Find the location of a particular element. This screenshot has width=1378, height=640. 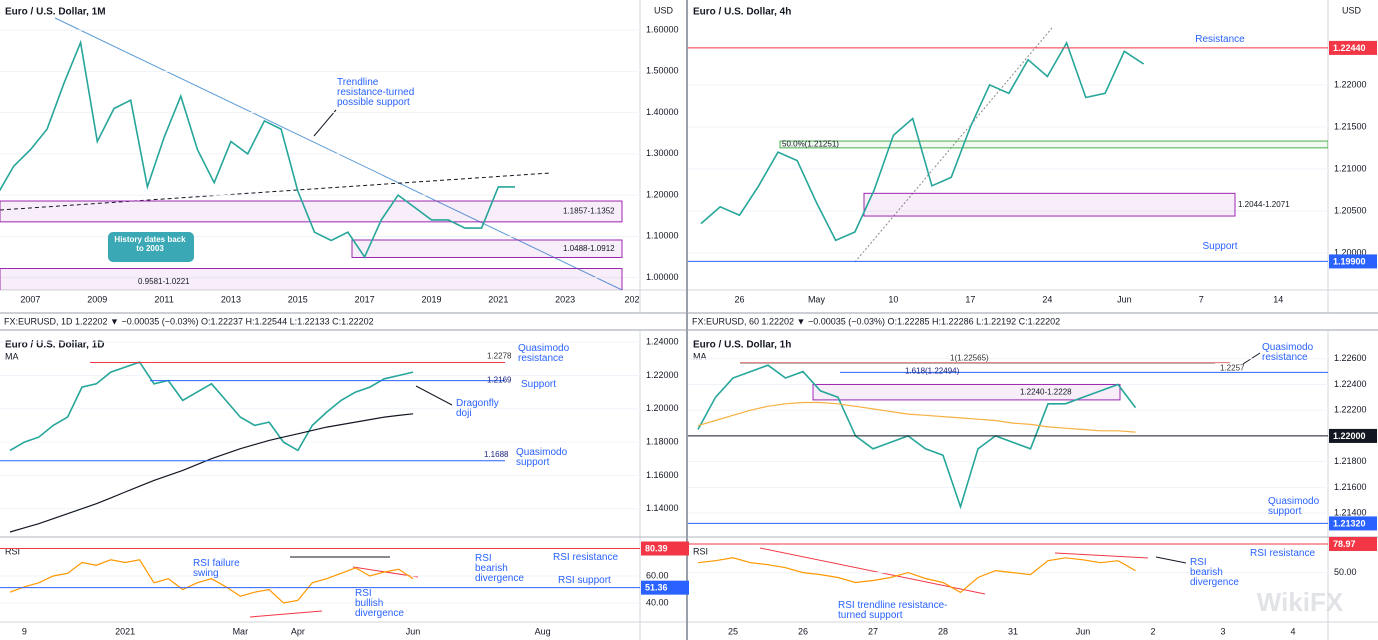

x-tick-label: 7 is located at coordinates (1201, 299).